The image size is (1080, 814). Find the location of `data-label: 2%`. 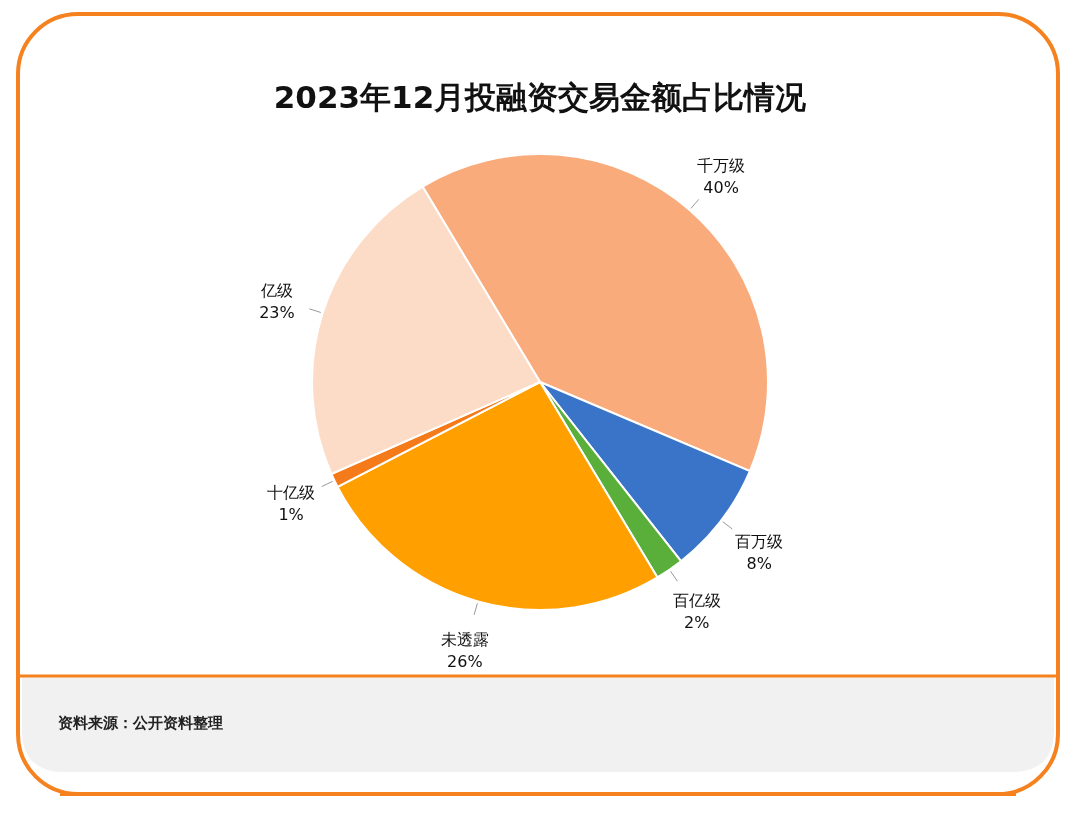

data-label: 2% is located at coordinates (697, 623).